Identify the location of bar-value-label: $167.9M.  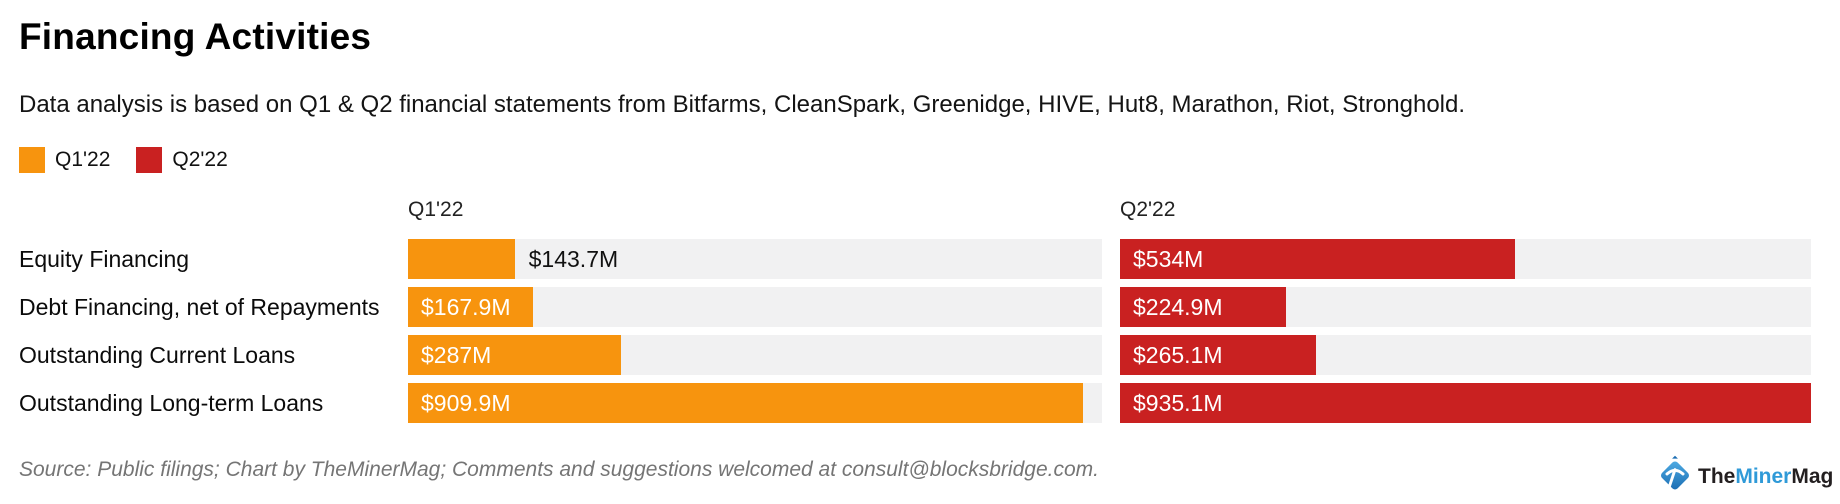
(466, 306).